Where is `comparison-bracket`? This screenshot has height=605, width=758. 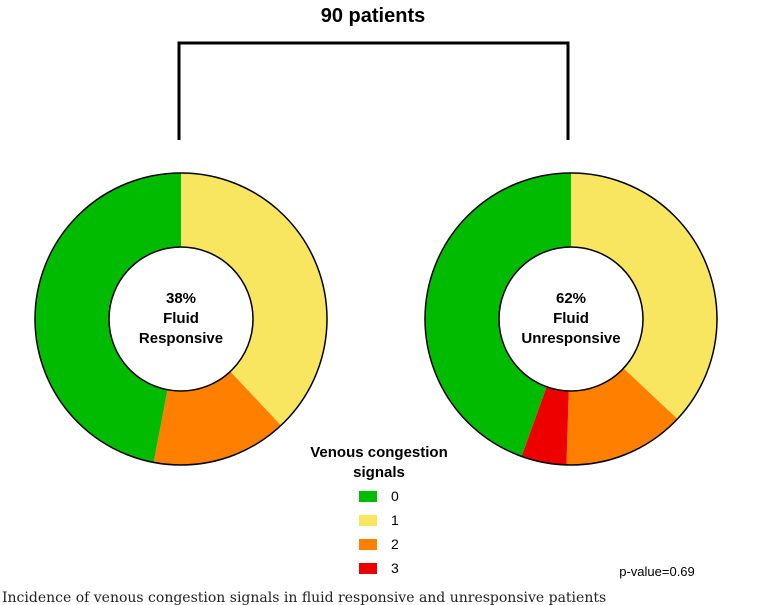 comparison-bracket is located at coordinates (373, 90).